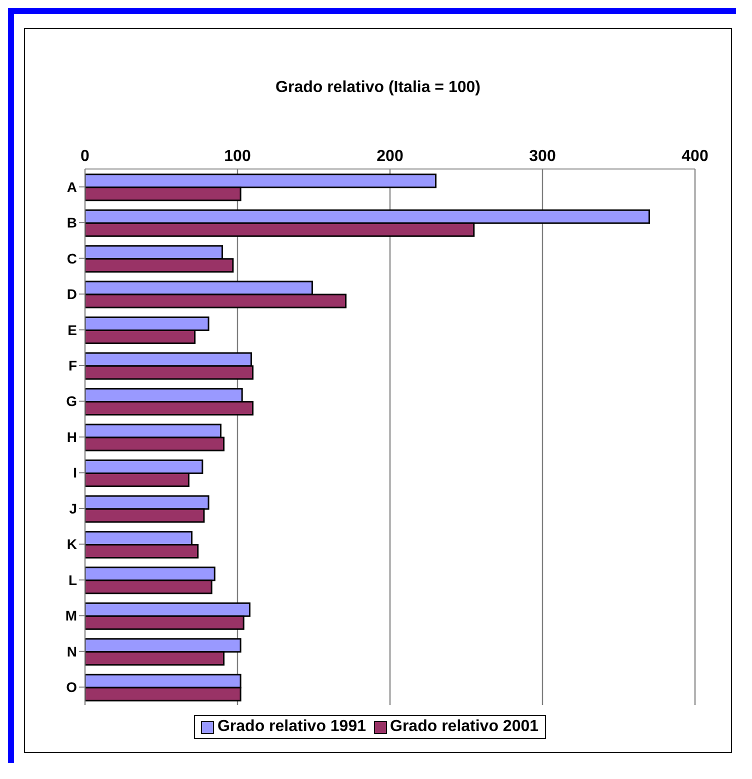 The image size is (752, 779). What do you see at coordinates (71, 186) in the screenshot?
I see `y-tick-label: A` at bounding box center [71, 186].